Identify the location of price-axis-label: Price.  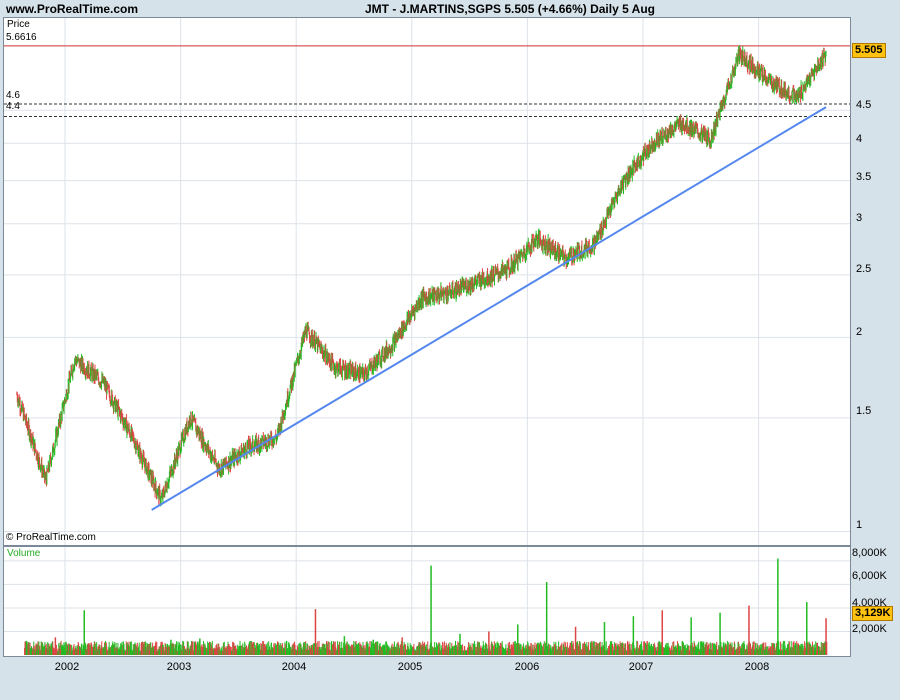
(18, 24).